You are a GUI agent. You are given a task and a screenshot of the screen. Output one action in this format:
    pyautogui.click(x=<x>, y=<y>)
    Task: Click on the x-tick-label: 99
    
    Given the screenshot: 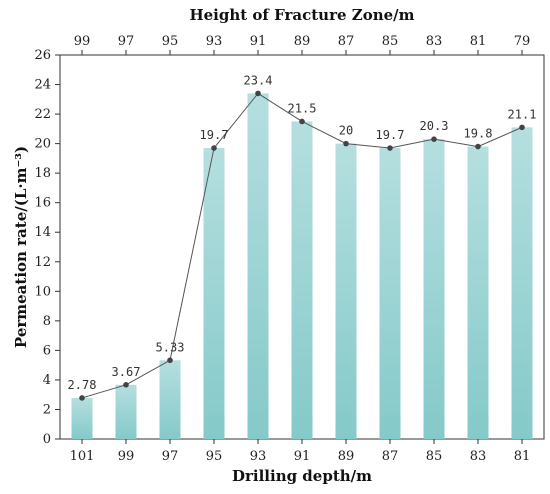 What is the action you would take?
    pyautogui.click(x=126, y=456)
    